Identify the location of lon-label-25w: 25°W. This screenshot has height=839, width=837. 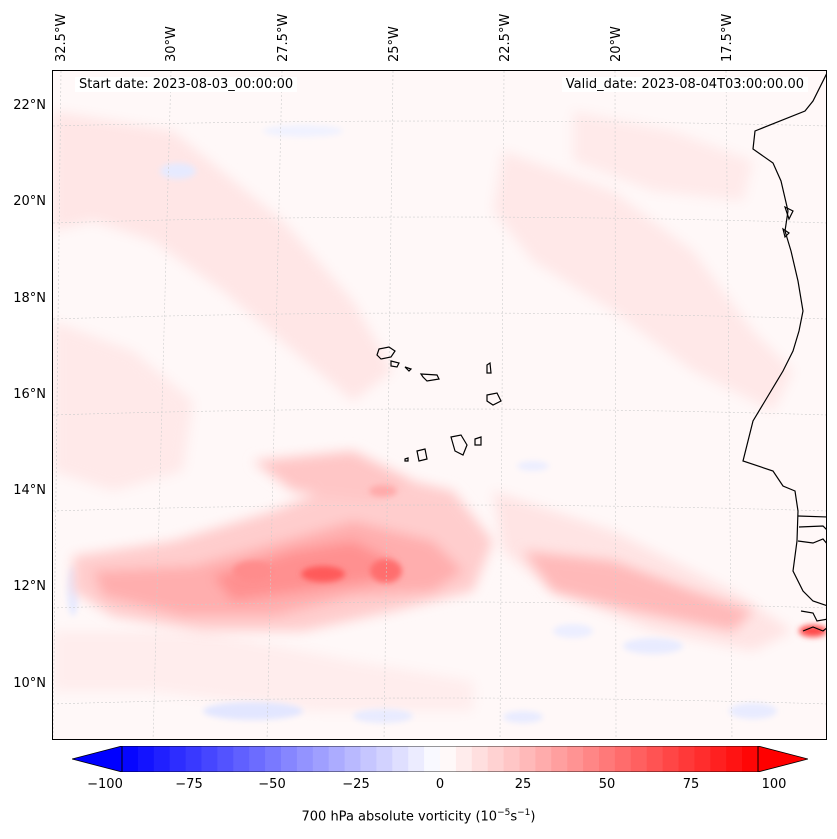
(394, 44).